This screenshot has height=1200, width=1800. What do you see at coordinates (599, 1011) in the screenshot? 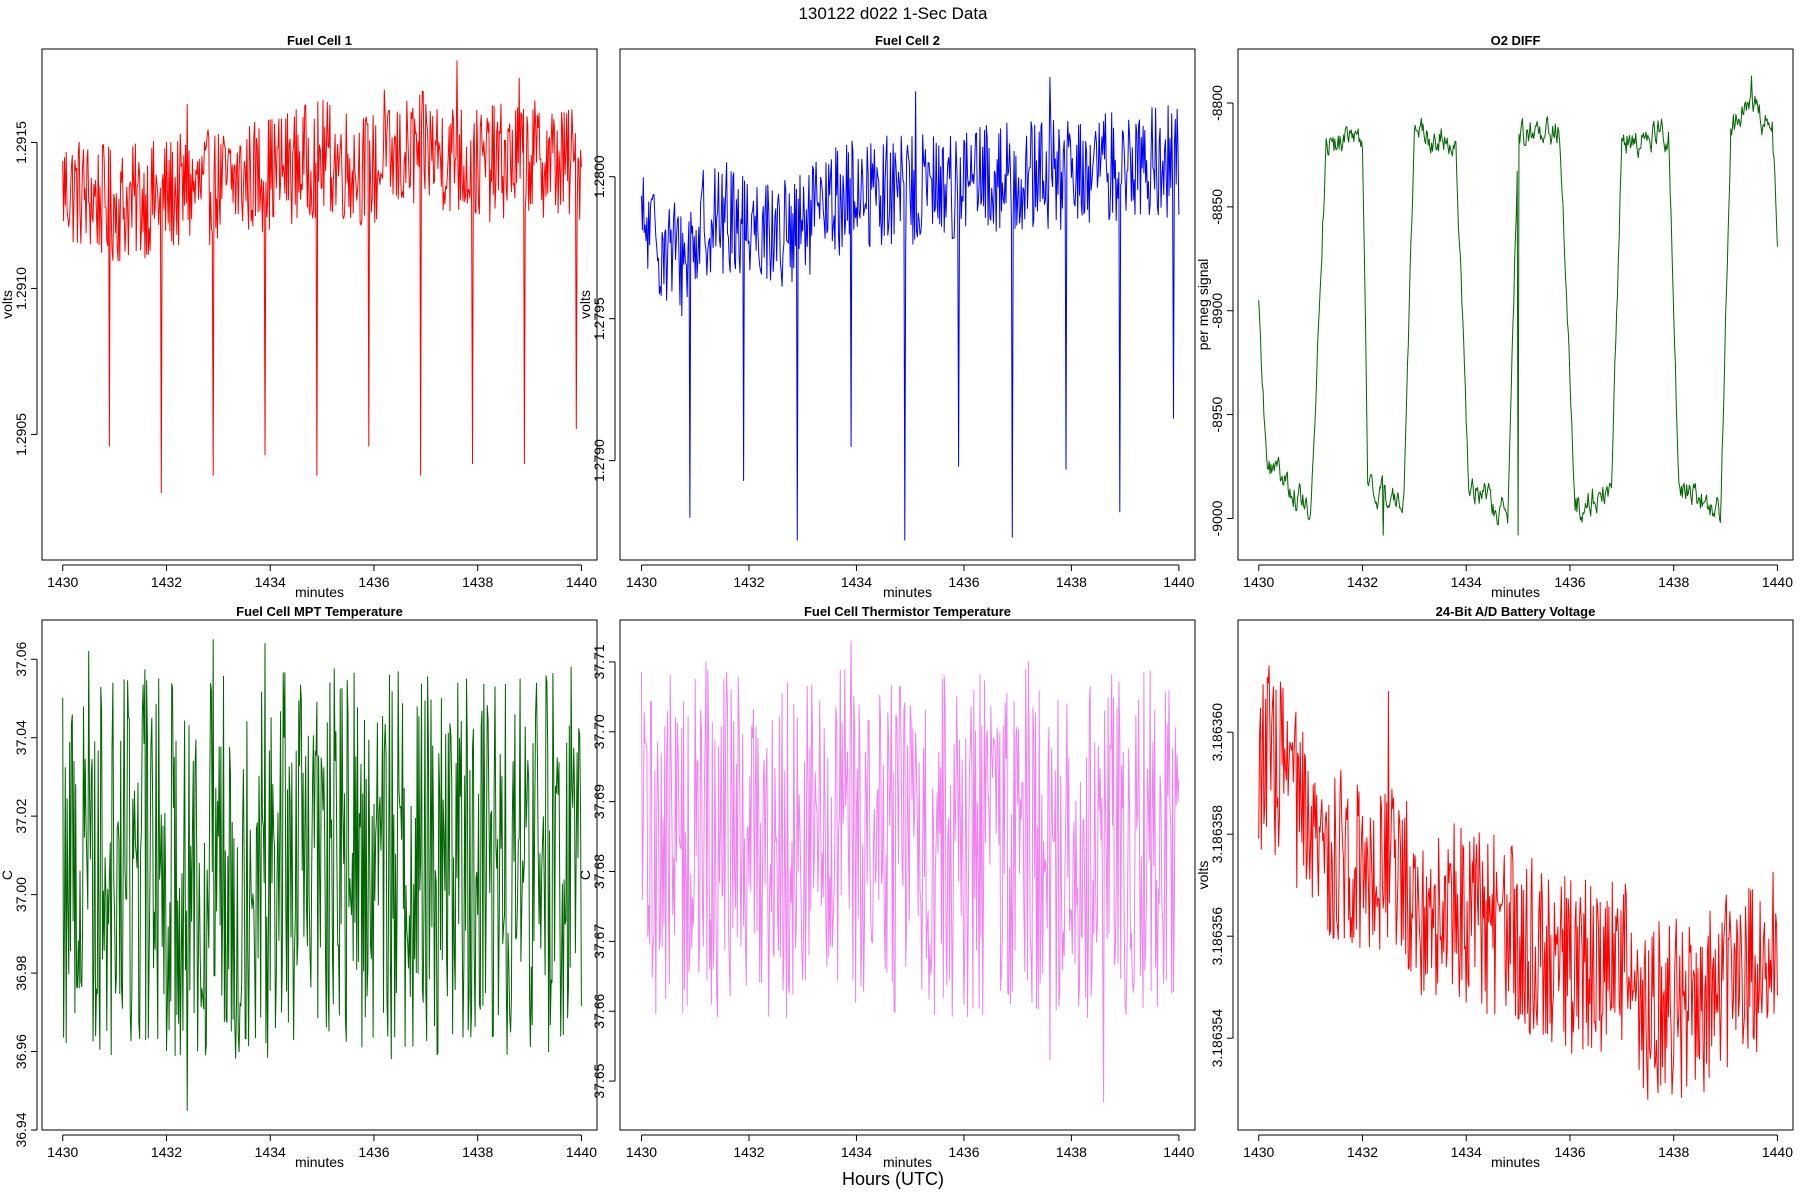
I see `y-tick-label: 37.66` at bounding box center [599, 1011].